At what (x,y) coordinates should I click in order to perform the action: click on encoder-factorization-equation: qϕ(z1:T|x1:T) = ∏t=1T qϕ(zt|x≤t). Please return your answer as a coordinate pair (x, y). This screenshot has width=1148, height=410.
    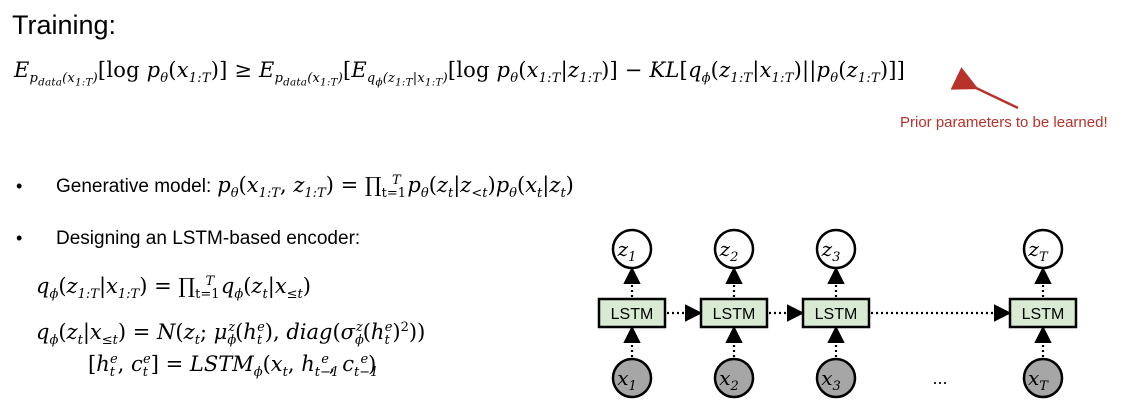
    Looking at the image, I should click on (173, 288).